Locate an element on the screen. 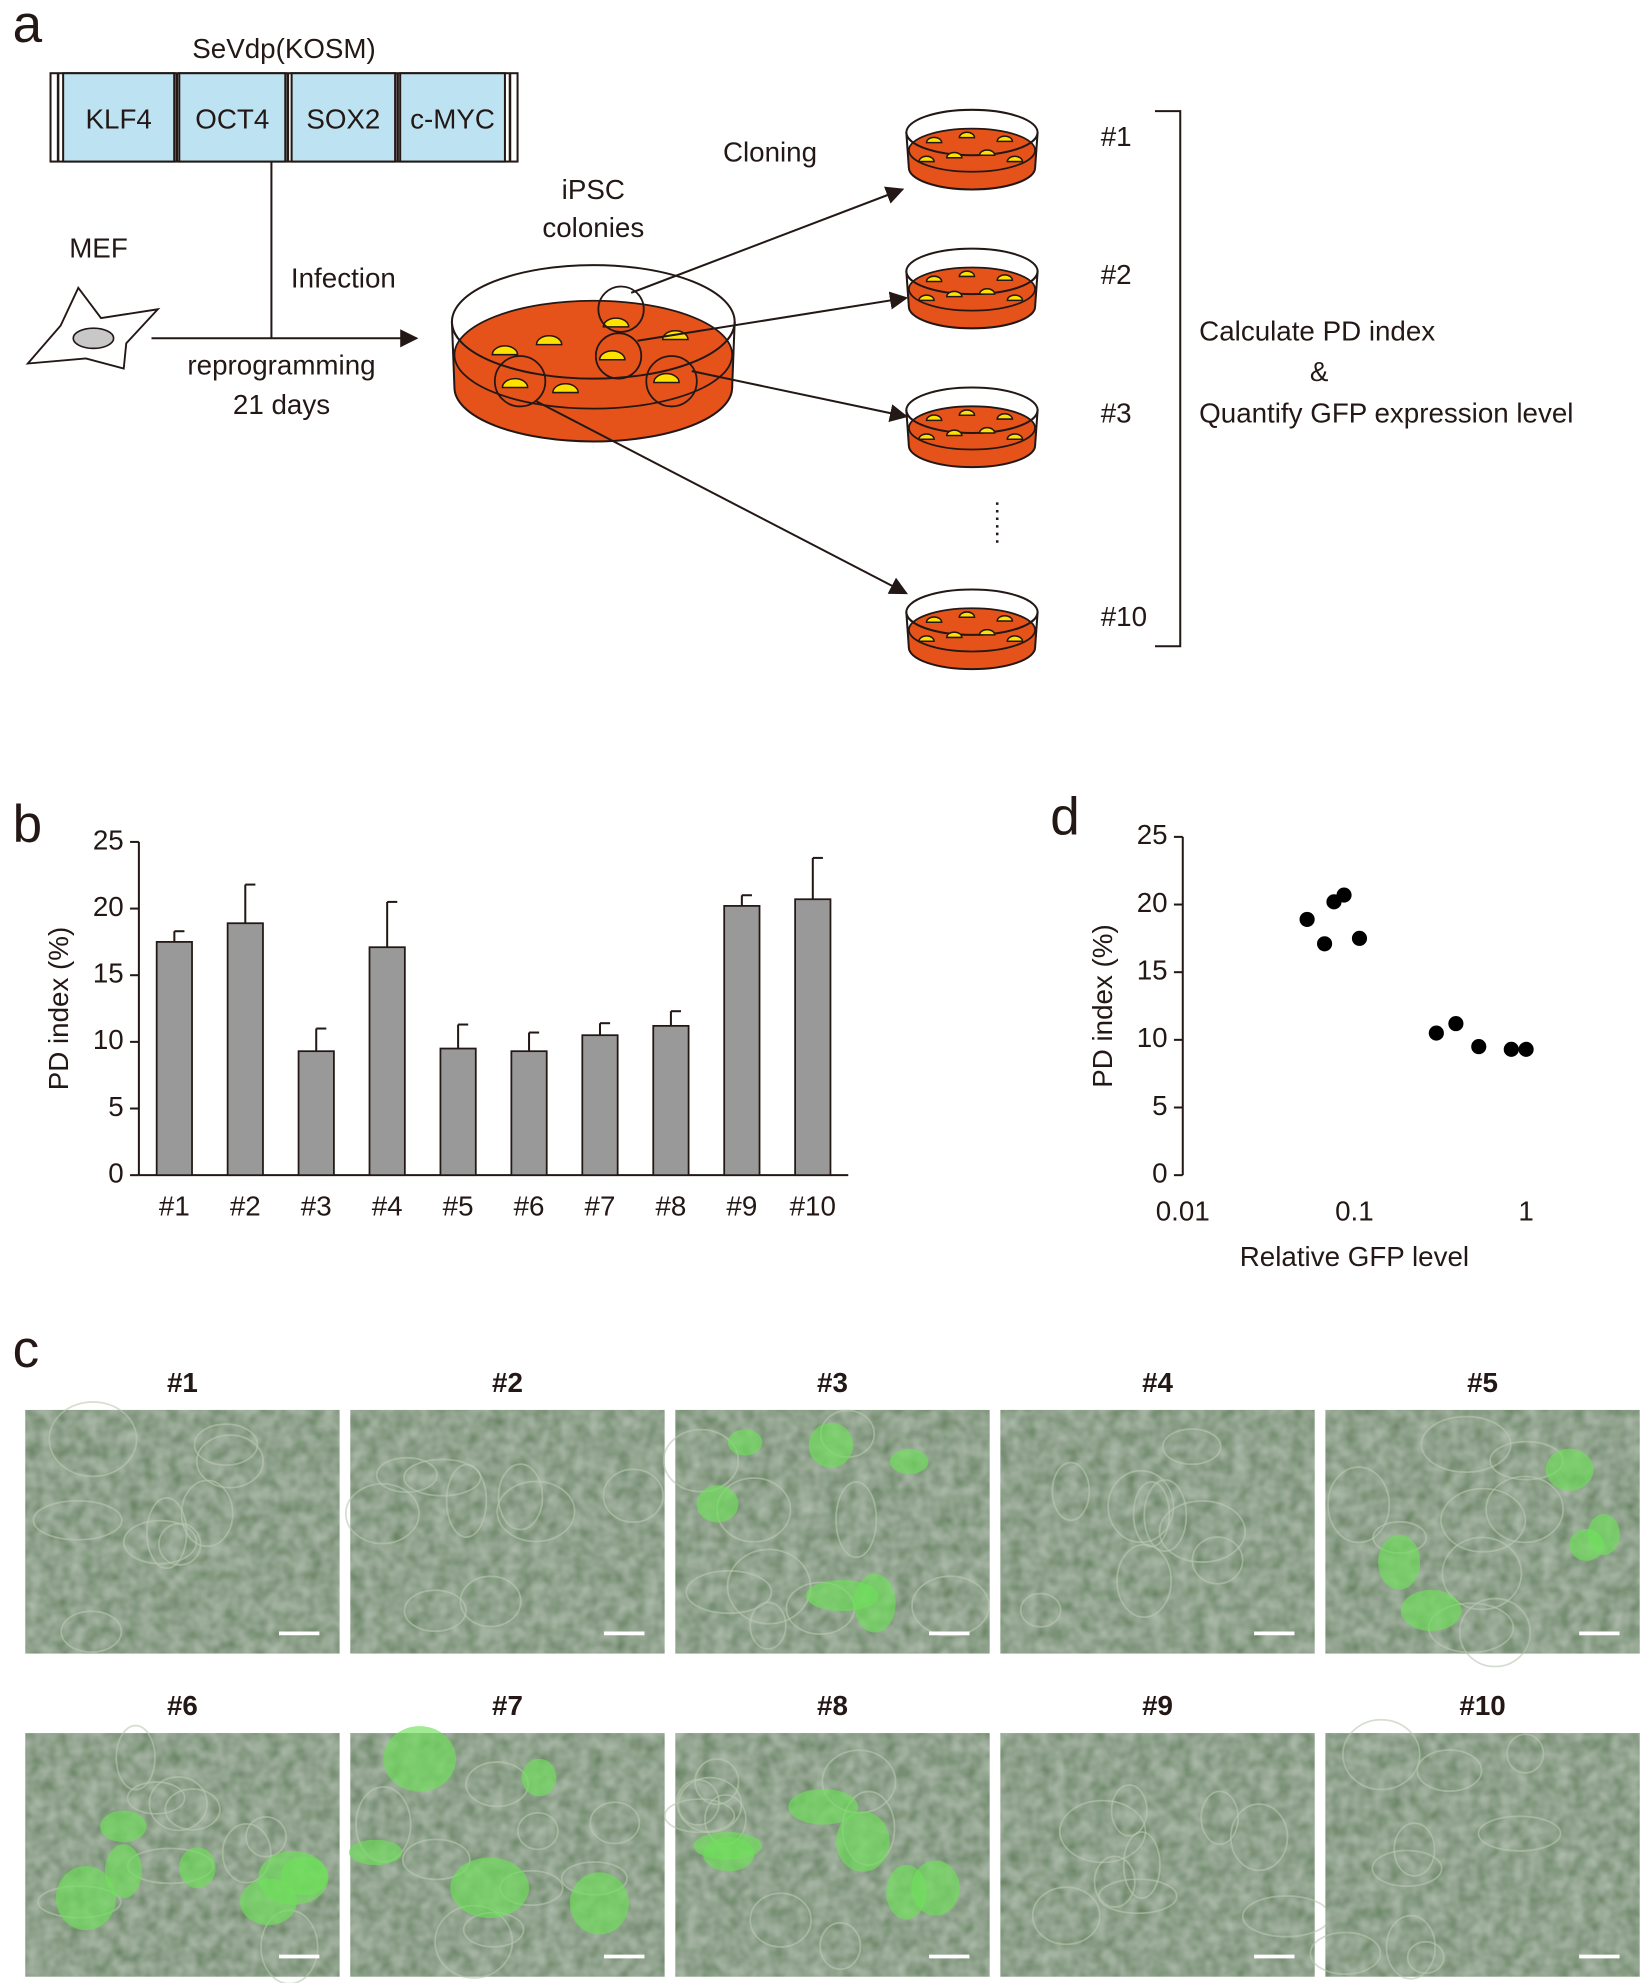  colonies-label: iPSC is located at coordinates (593, 189).